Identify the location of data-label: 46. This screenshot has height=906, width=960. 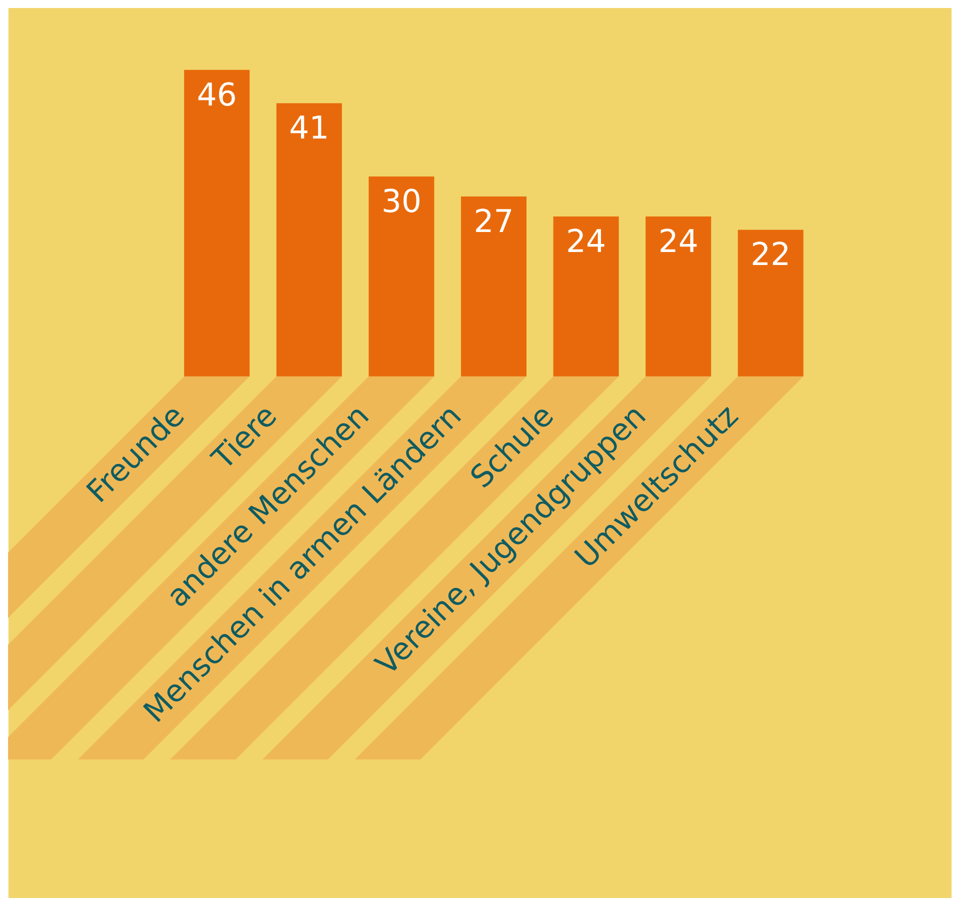
(216, 95).